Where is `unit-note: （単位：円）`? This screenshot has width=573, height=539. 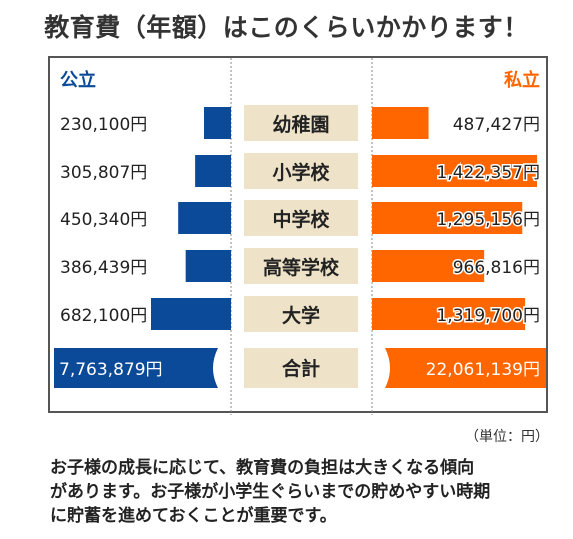
unit-note: （単位：円） is located at coordinates (507, 437).